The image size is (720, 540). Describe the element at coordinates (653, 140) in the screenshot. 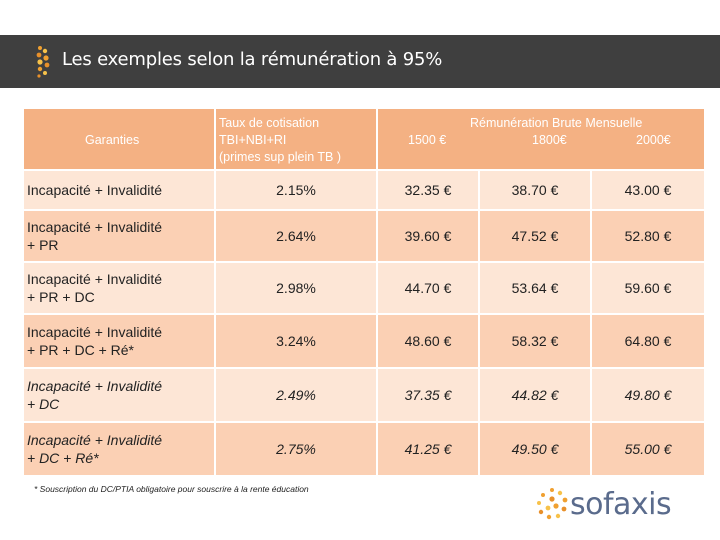

I see `header-salary-2000: 2000€` at that location.